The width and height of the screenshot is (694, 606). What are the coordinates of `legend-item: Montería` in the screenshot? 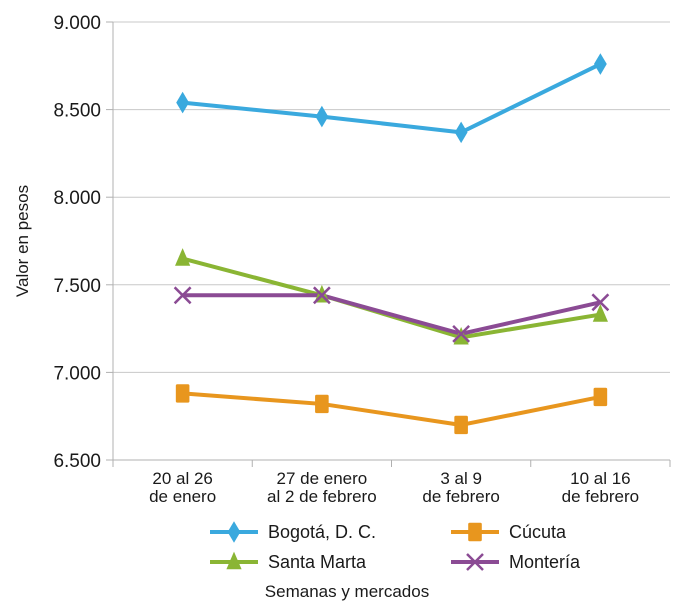 It's located at (516, 562).